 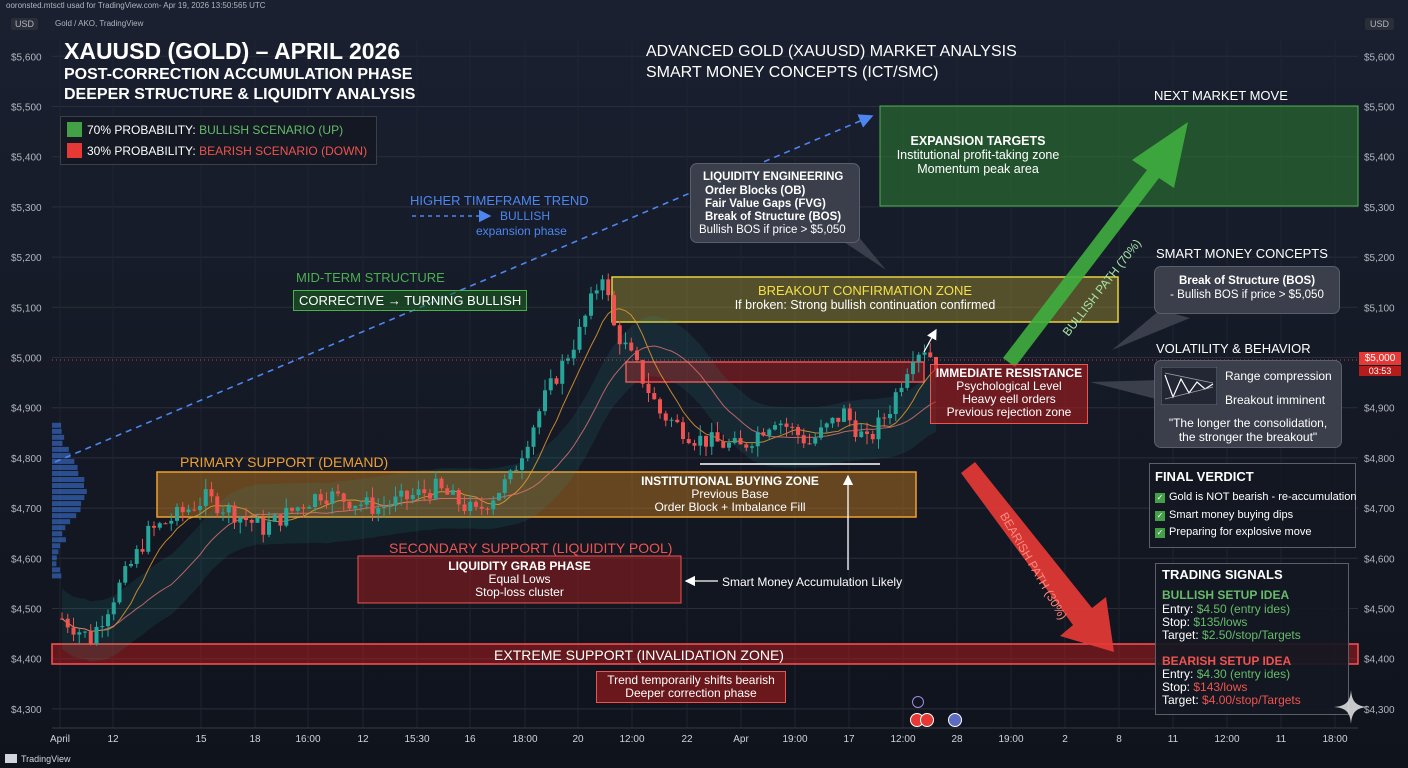 I want to click on right-title-2: SMART MONEY CONCEPTS (ICT/SMC), so click(x=792, y=72).